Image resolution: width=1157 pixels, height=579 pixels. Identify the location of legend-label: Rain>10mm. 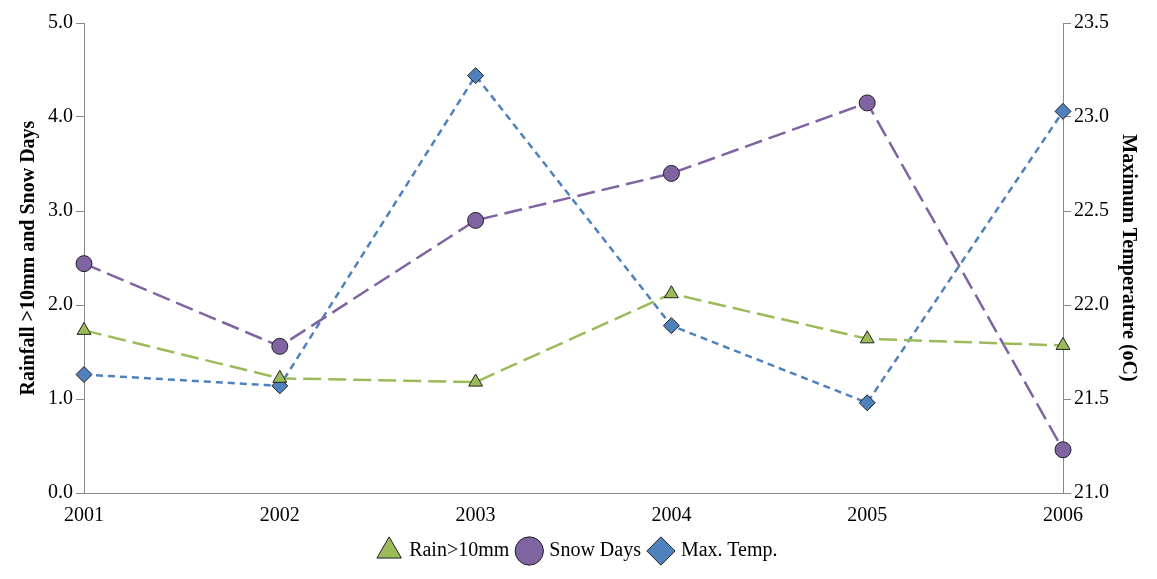
(459, 549).